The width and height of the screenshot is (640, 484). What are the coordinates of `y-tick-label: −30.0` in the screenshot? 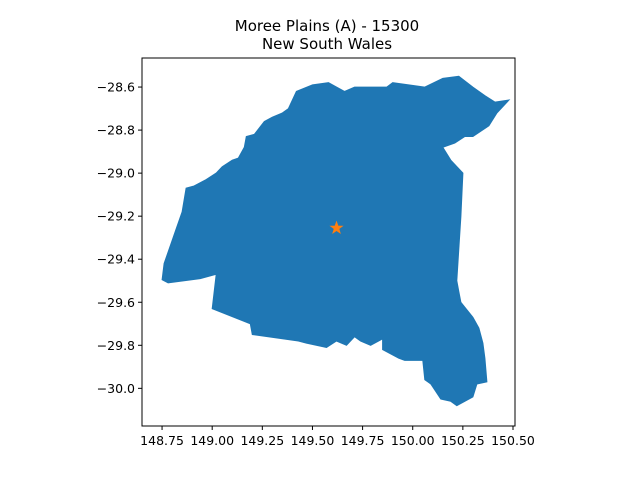 It's located at (116, 388).